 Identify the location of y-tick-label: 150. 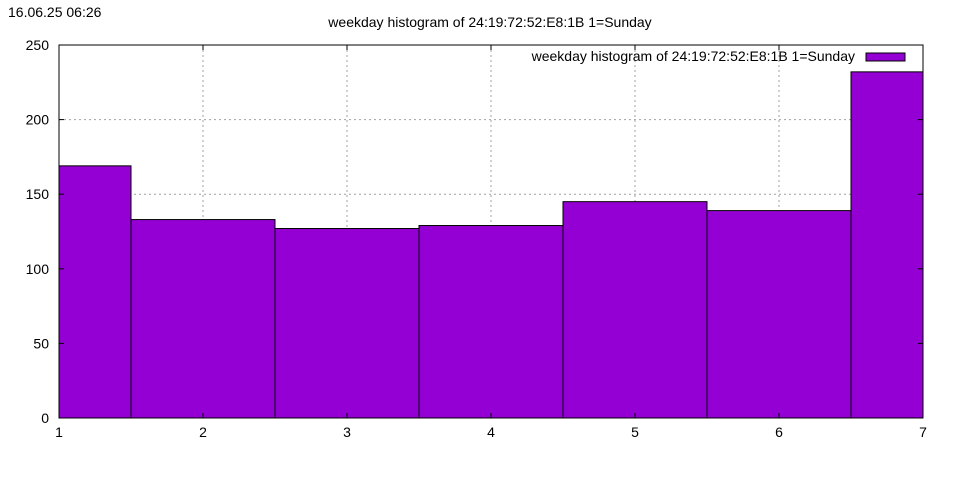
(38, 194).